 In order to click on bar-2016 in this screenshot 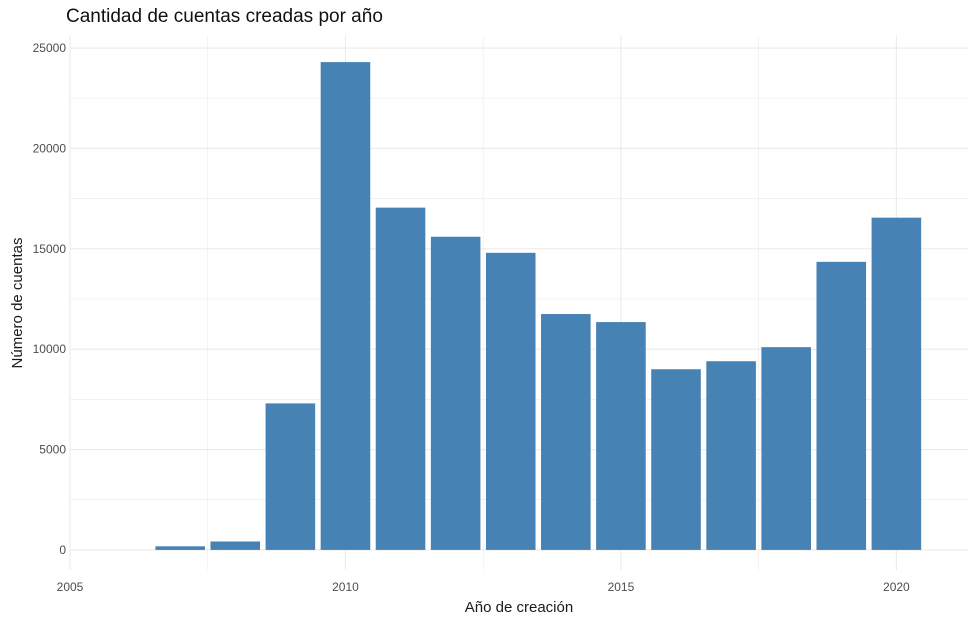, I will do `click(676, 459)`.